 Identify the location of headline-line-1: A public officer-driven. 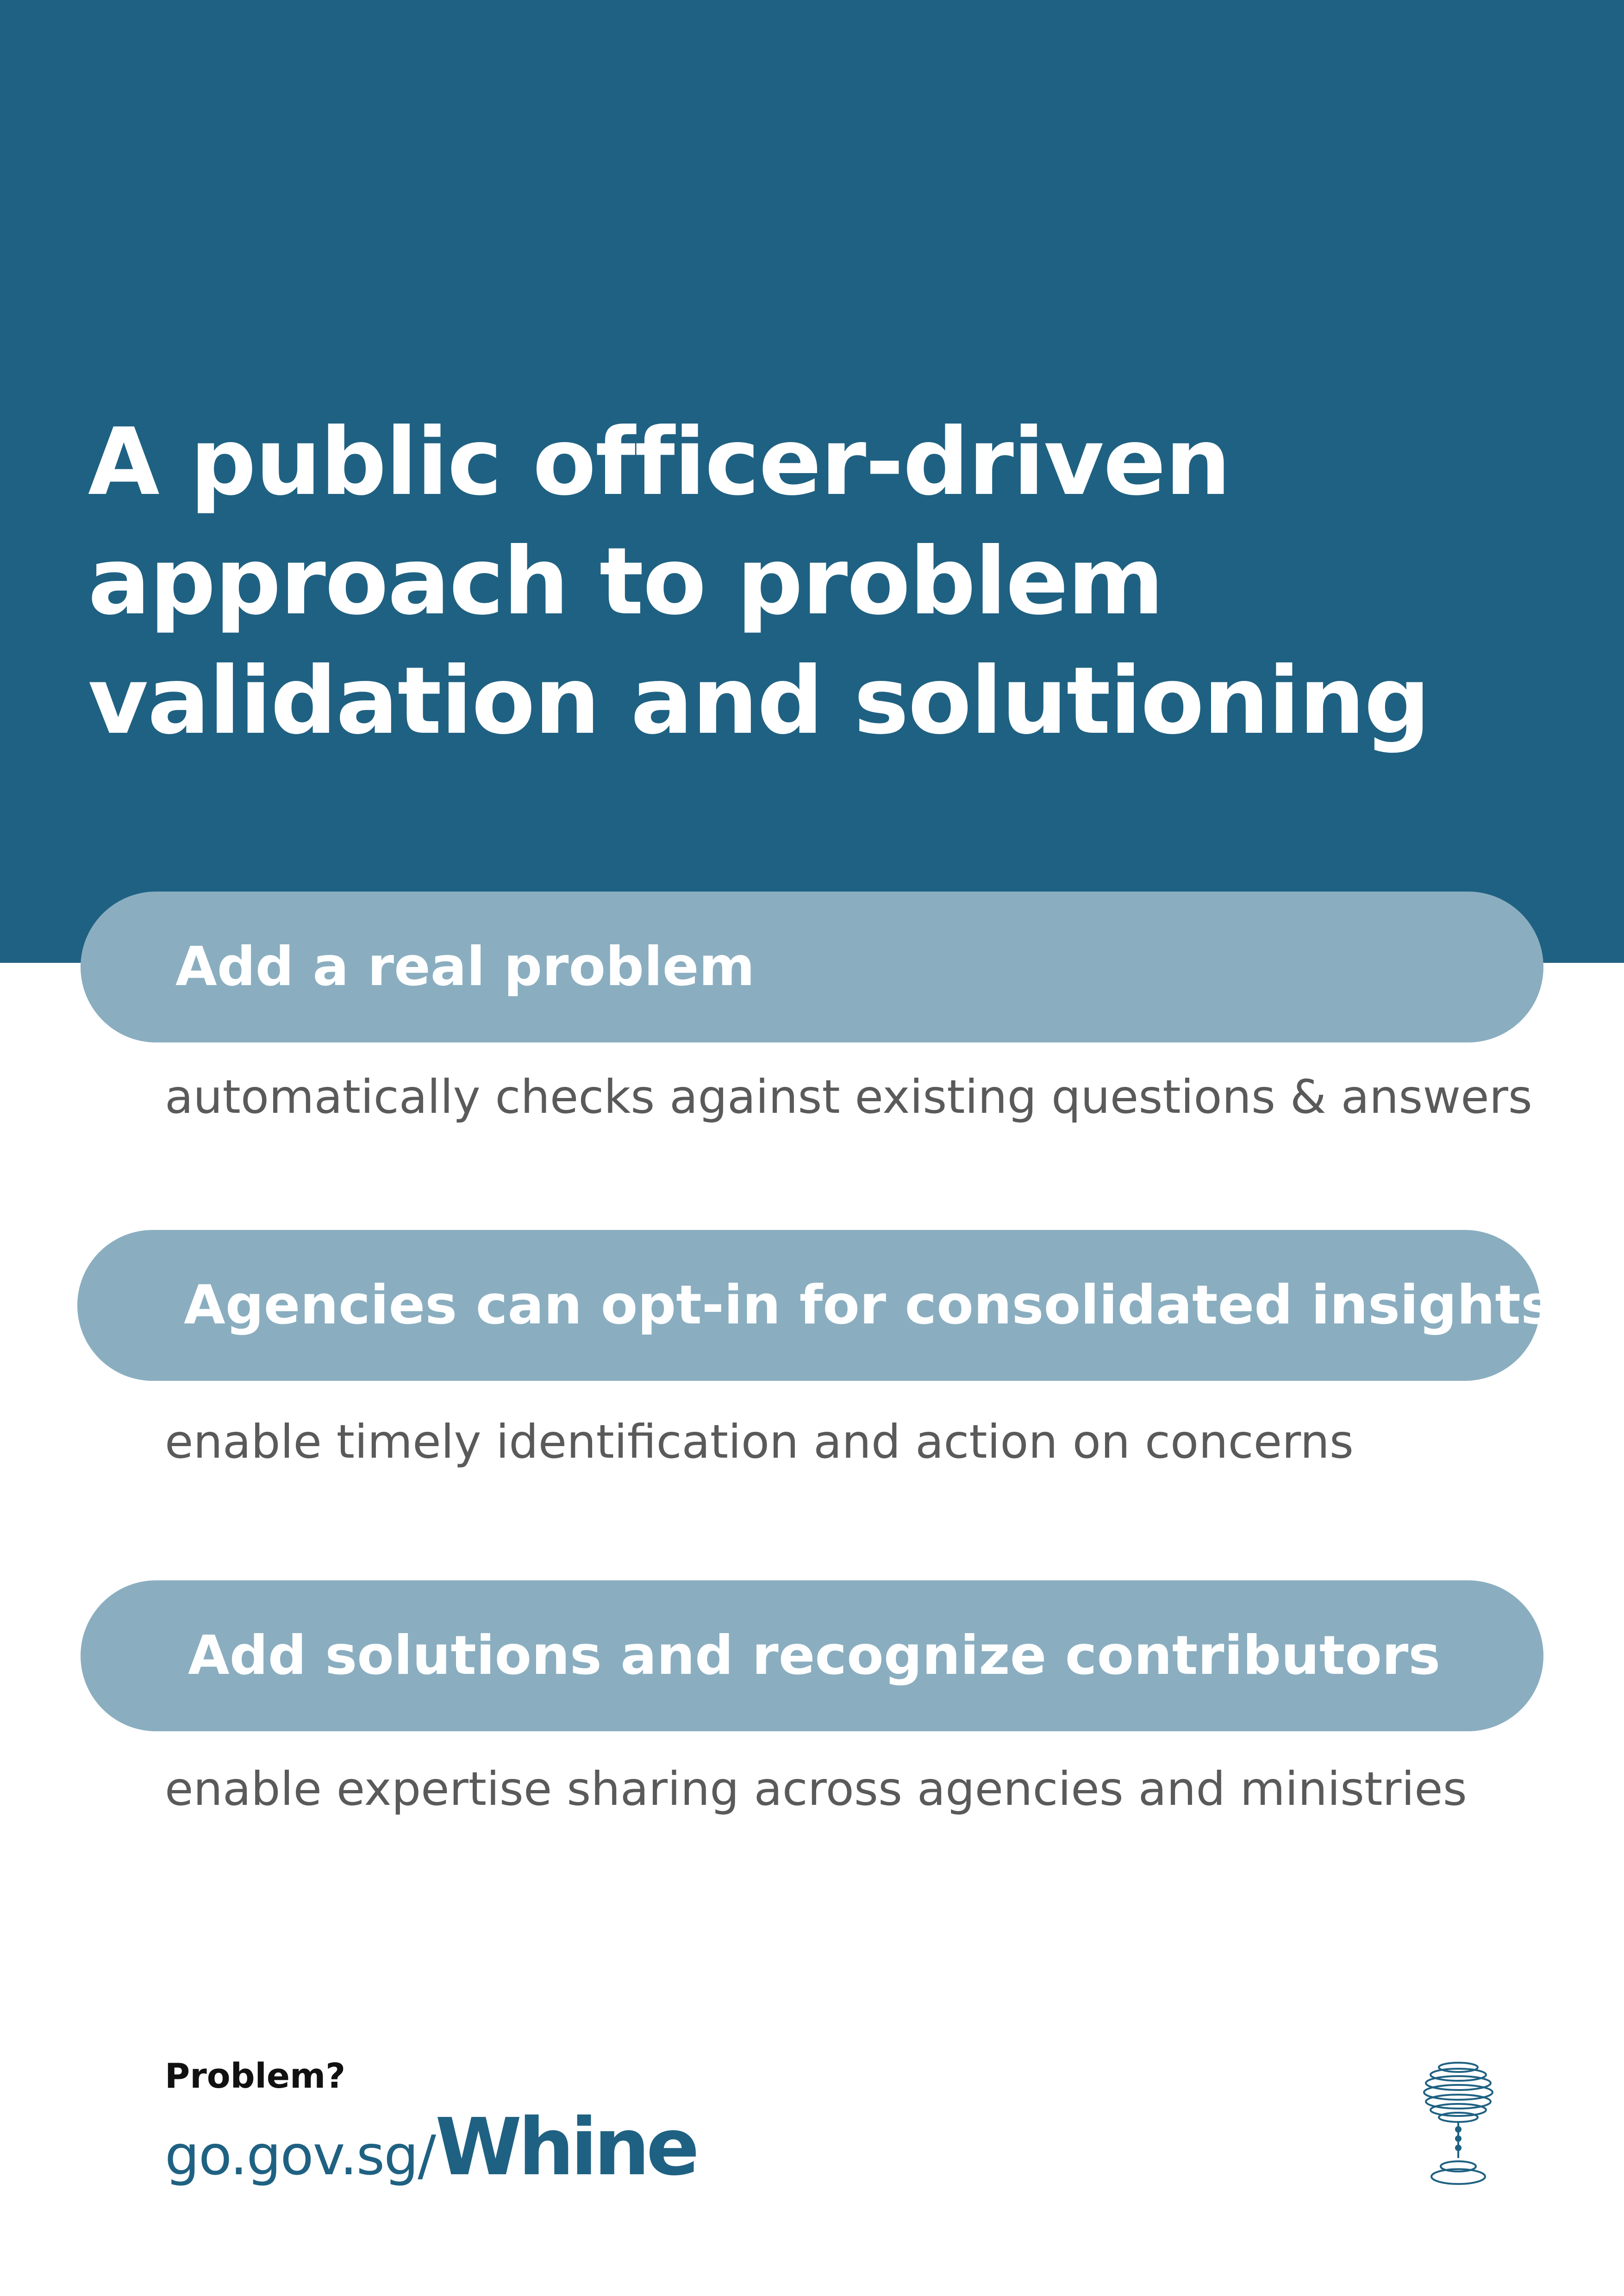
(659, 462).